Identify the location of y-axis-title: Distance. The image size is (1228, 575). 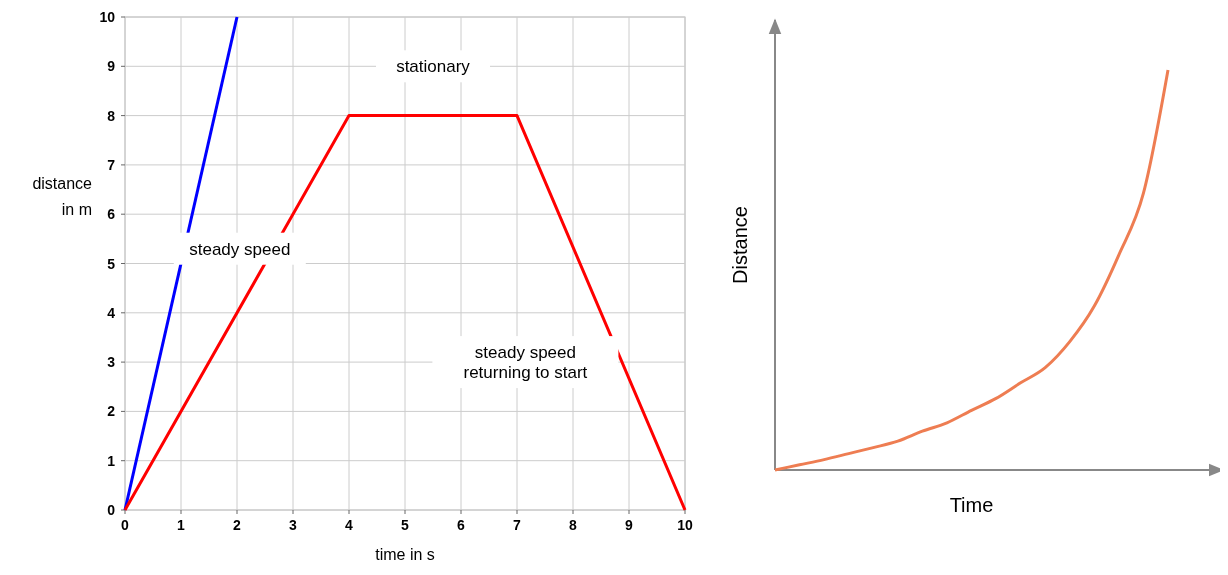
(740, 245).